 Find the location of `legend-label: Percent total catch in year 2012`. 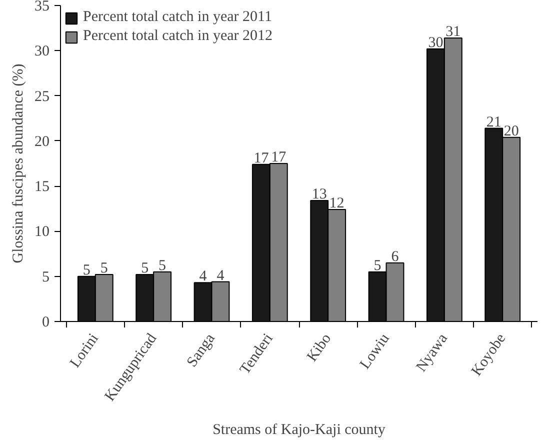

legend-label: Percent total catch in year 2012 is located at coordinates (178, 36).